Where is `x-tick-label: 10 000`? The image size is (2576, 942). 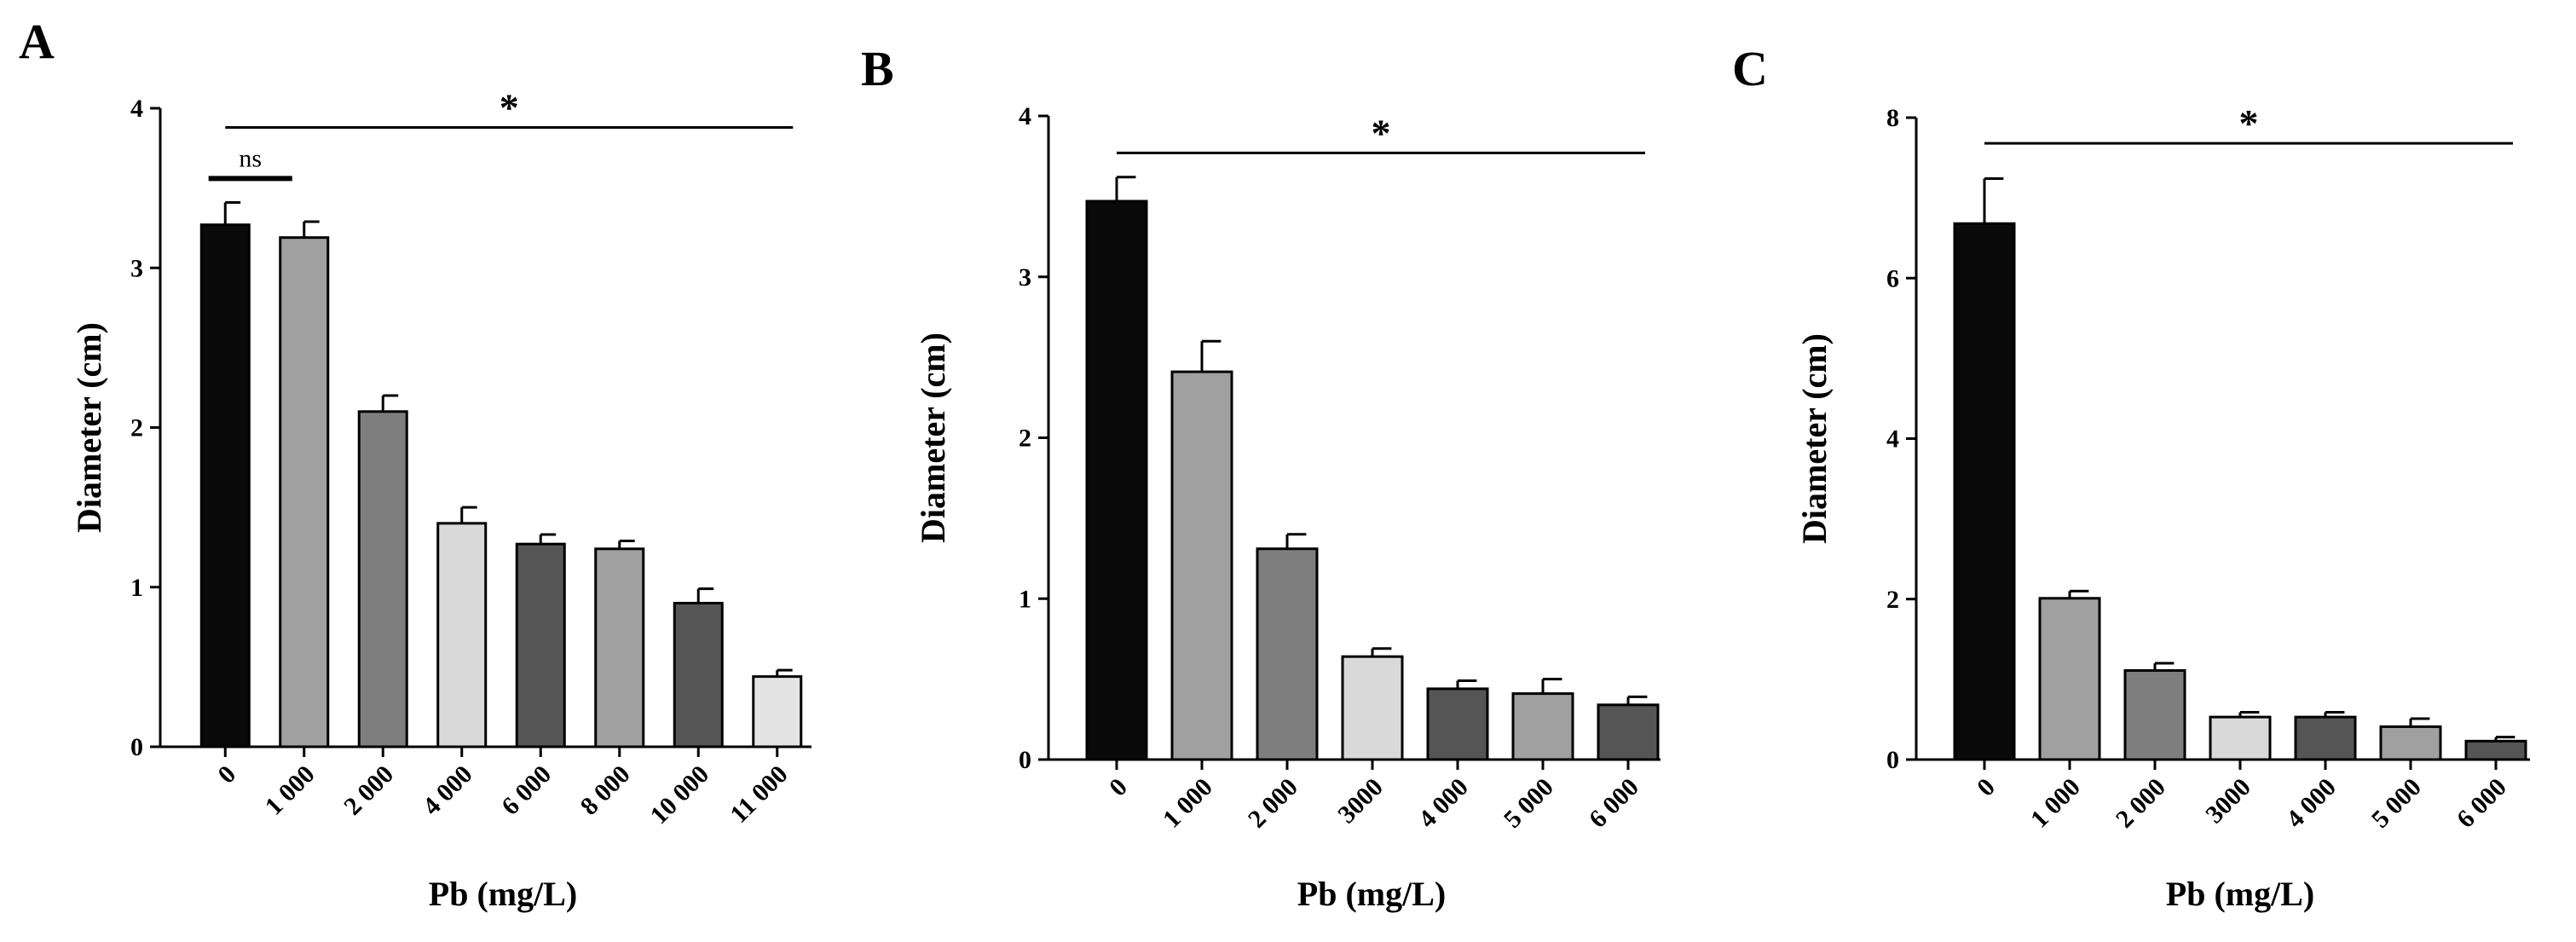
x-tick-label: 10 000 is located at coordinates (680, 795).